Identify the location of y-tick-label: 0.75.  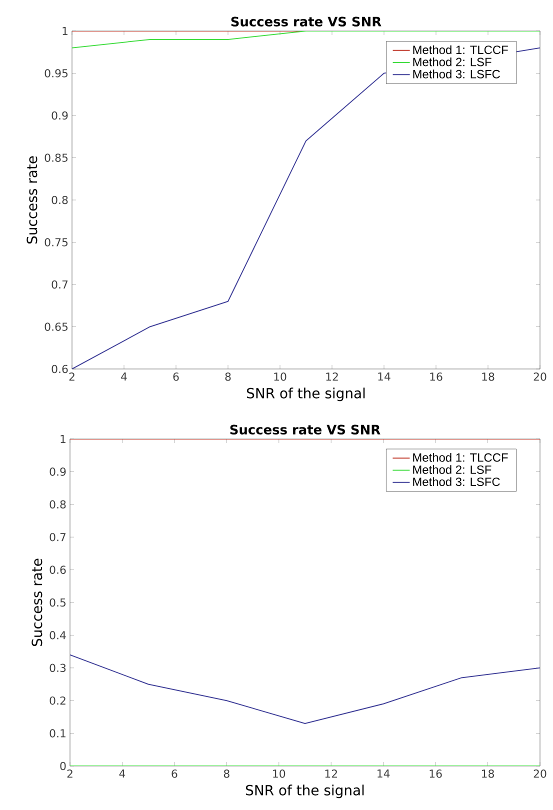
(56, 242).